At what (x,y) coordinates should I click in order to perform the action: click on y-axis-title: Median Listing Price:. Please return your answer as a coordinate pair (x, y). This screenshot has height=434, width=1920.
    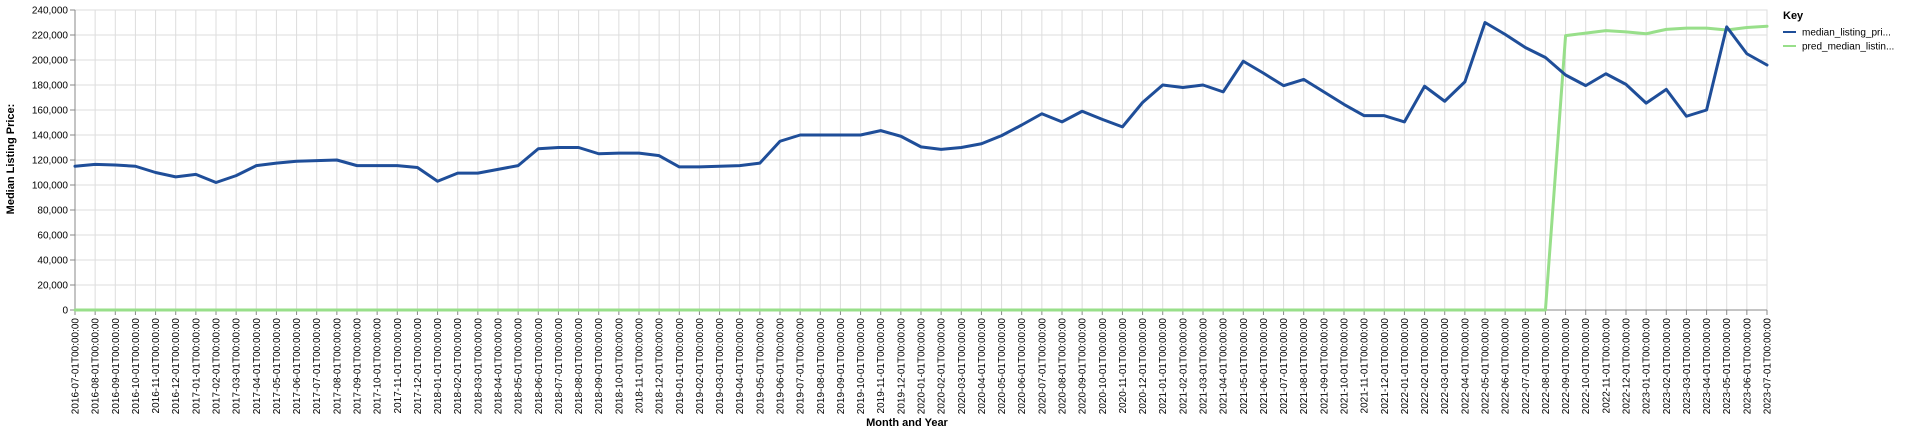
    Looking at the image, I should click on (11, 159).